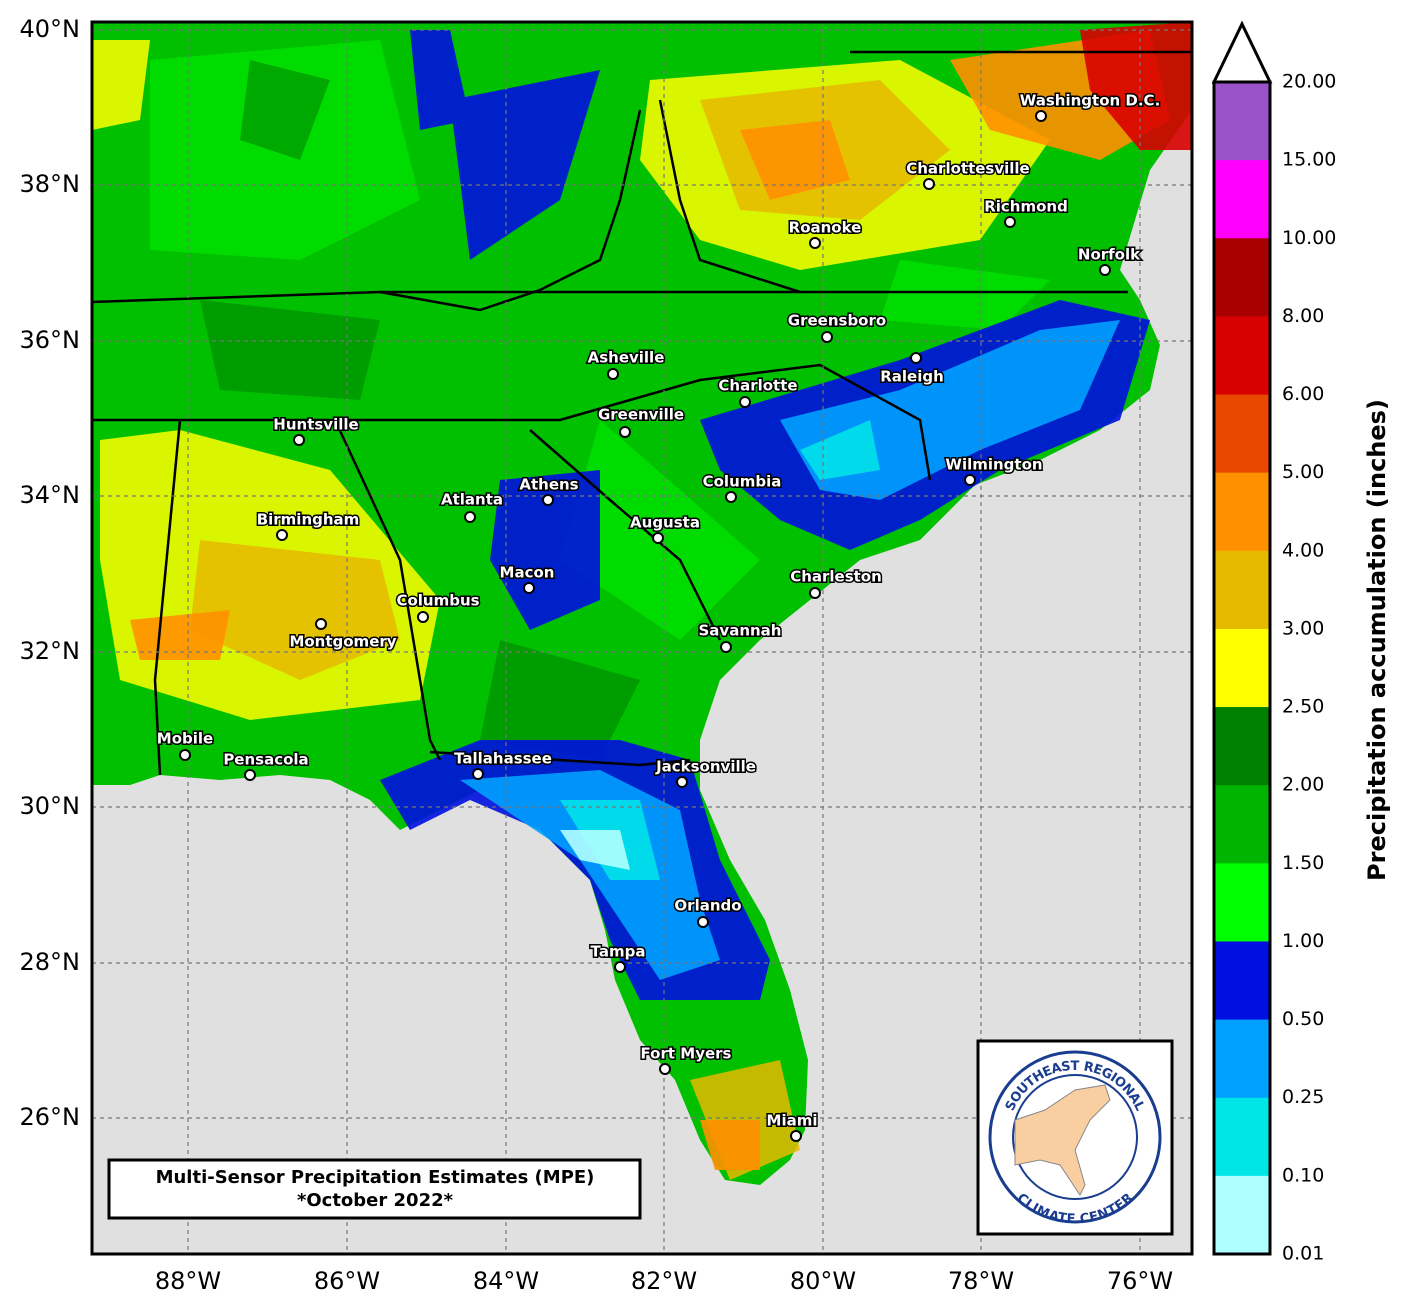  I want to click on colorbar-label: 2.00, so click(1303, 785).